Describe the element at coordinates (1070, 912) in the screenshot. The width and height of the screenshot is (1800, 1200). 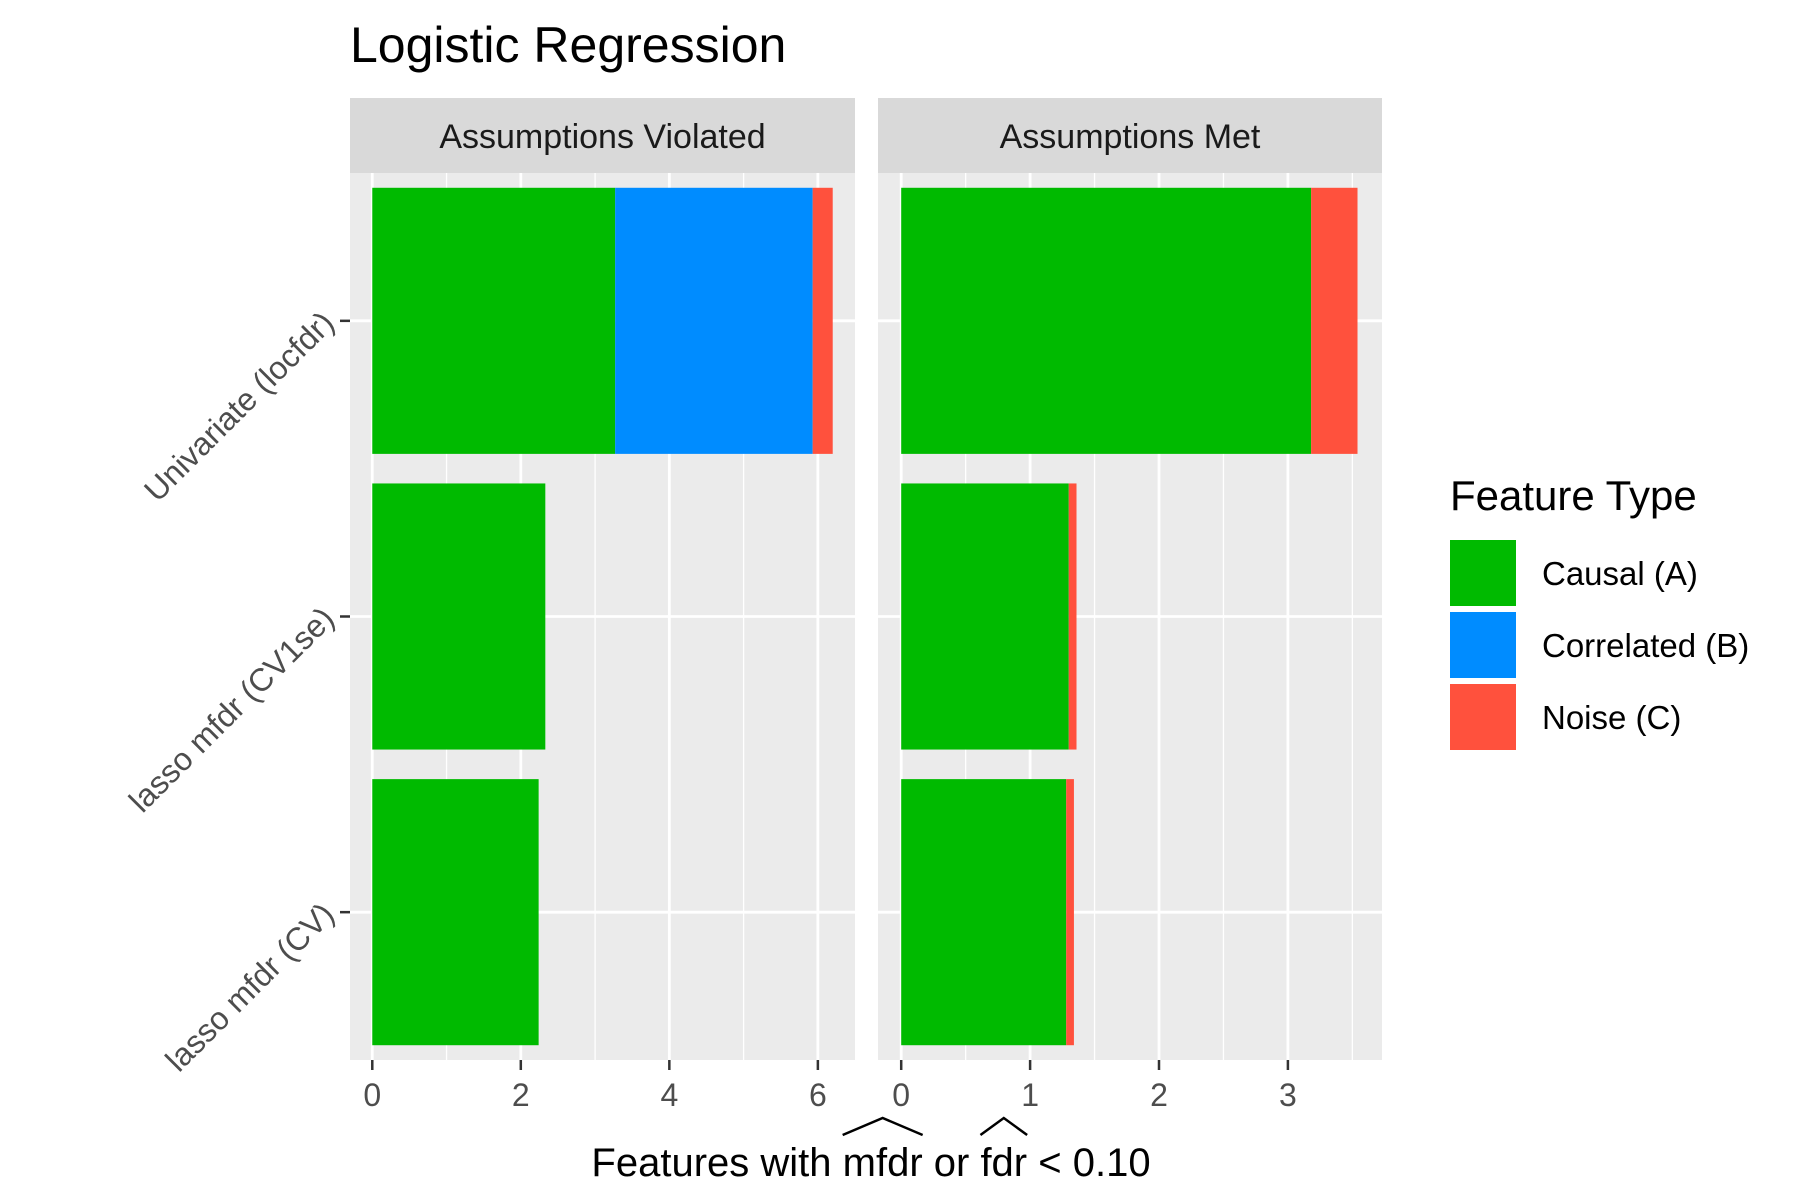
I see `bar-noise-c-lasso-mfdr-cv` at that location.